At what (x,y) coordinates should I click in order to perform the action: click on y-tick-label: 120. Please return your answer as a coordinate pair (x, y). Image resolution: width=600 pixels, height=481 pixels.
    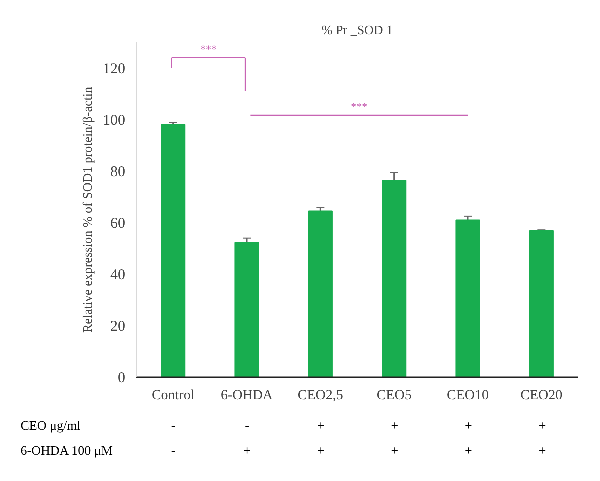
    Looking at the image, I should click on (114, 69).